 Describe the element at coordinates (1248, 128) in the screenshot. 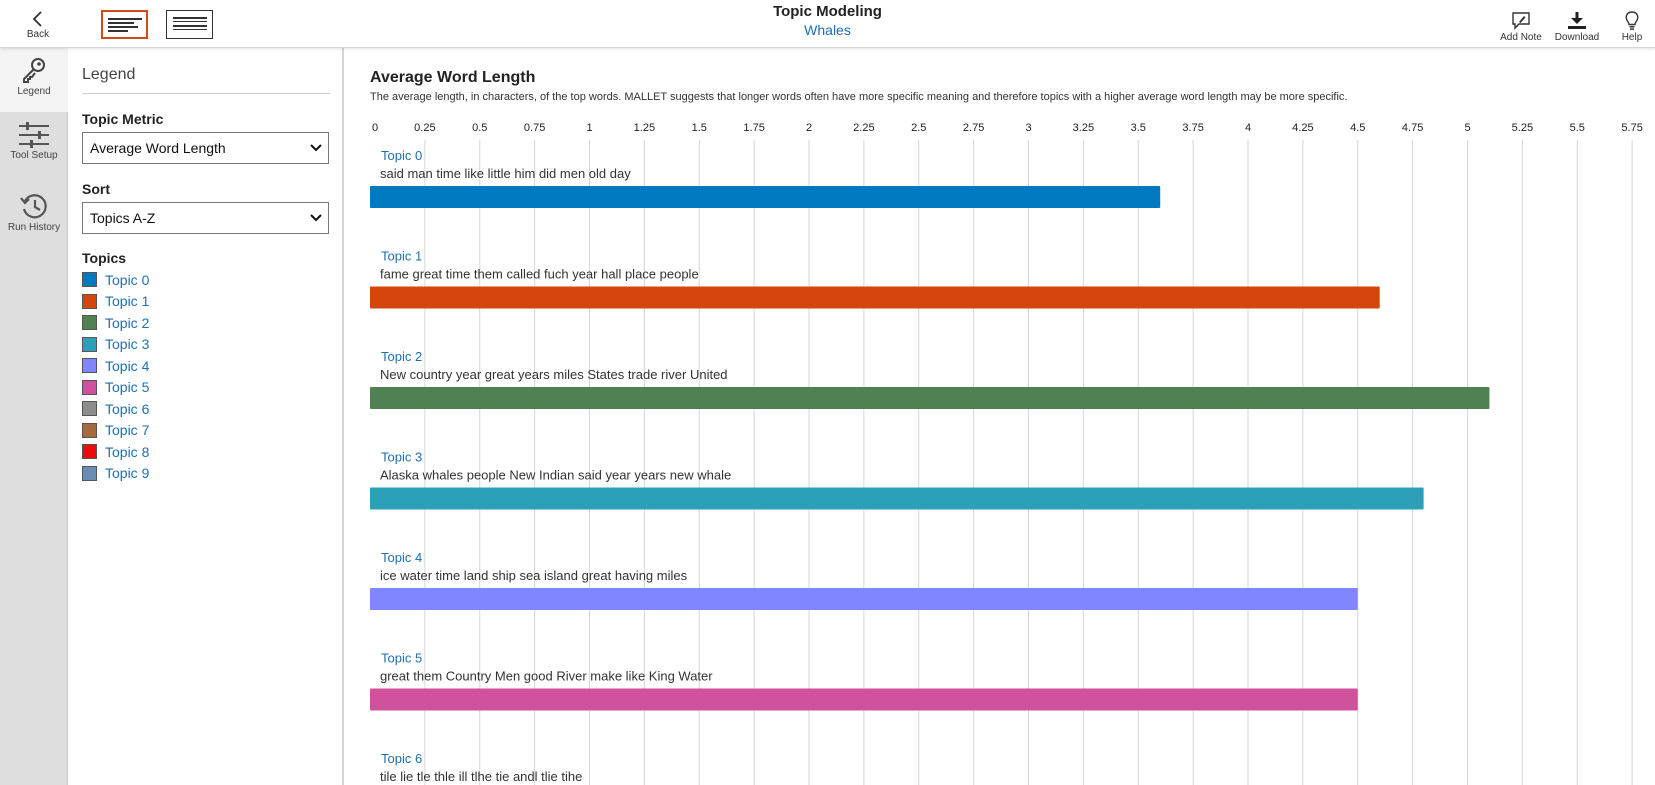

I see `x-tick-label: 4` at that location.